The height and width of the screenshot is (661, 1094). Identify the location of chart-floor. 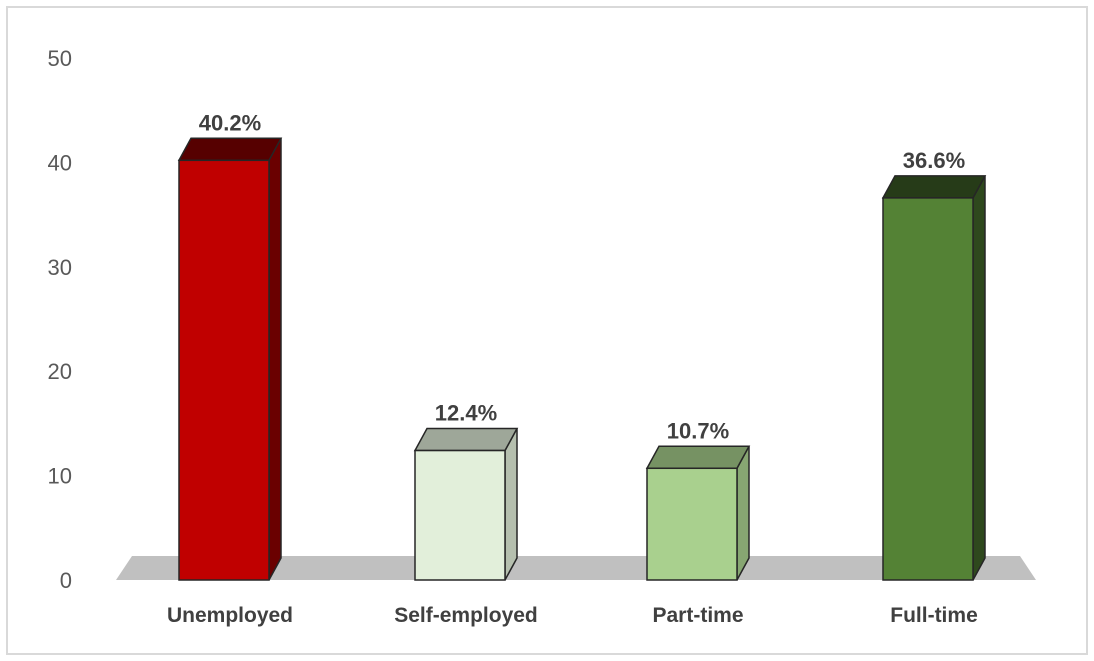
(576, 568).